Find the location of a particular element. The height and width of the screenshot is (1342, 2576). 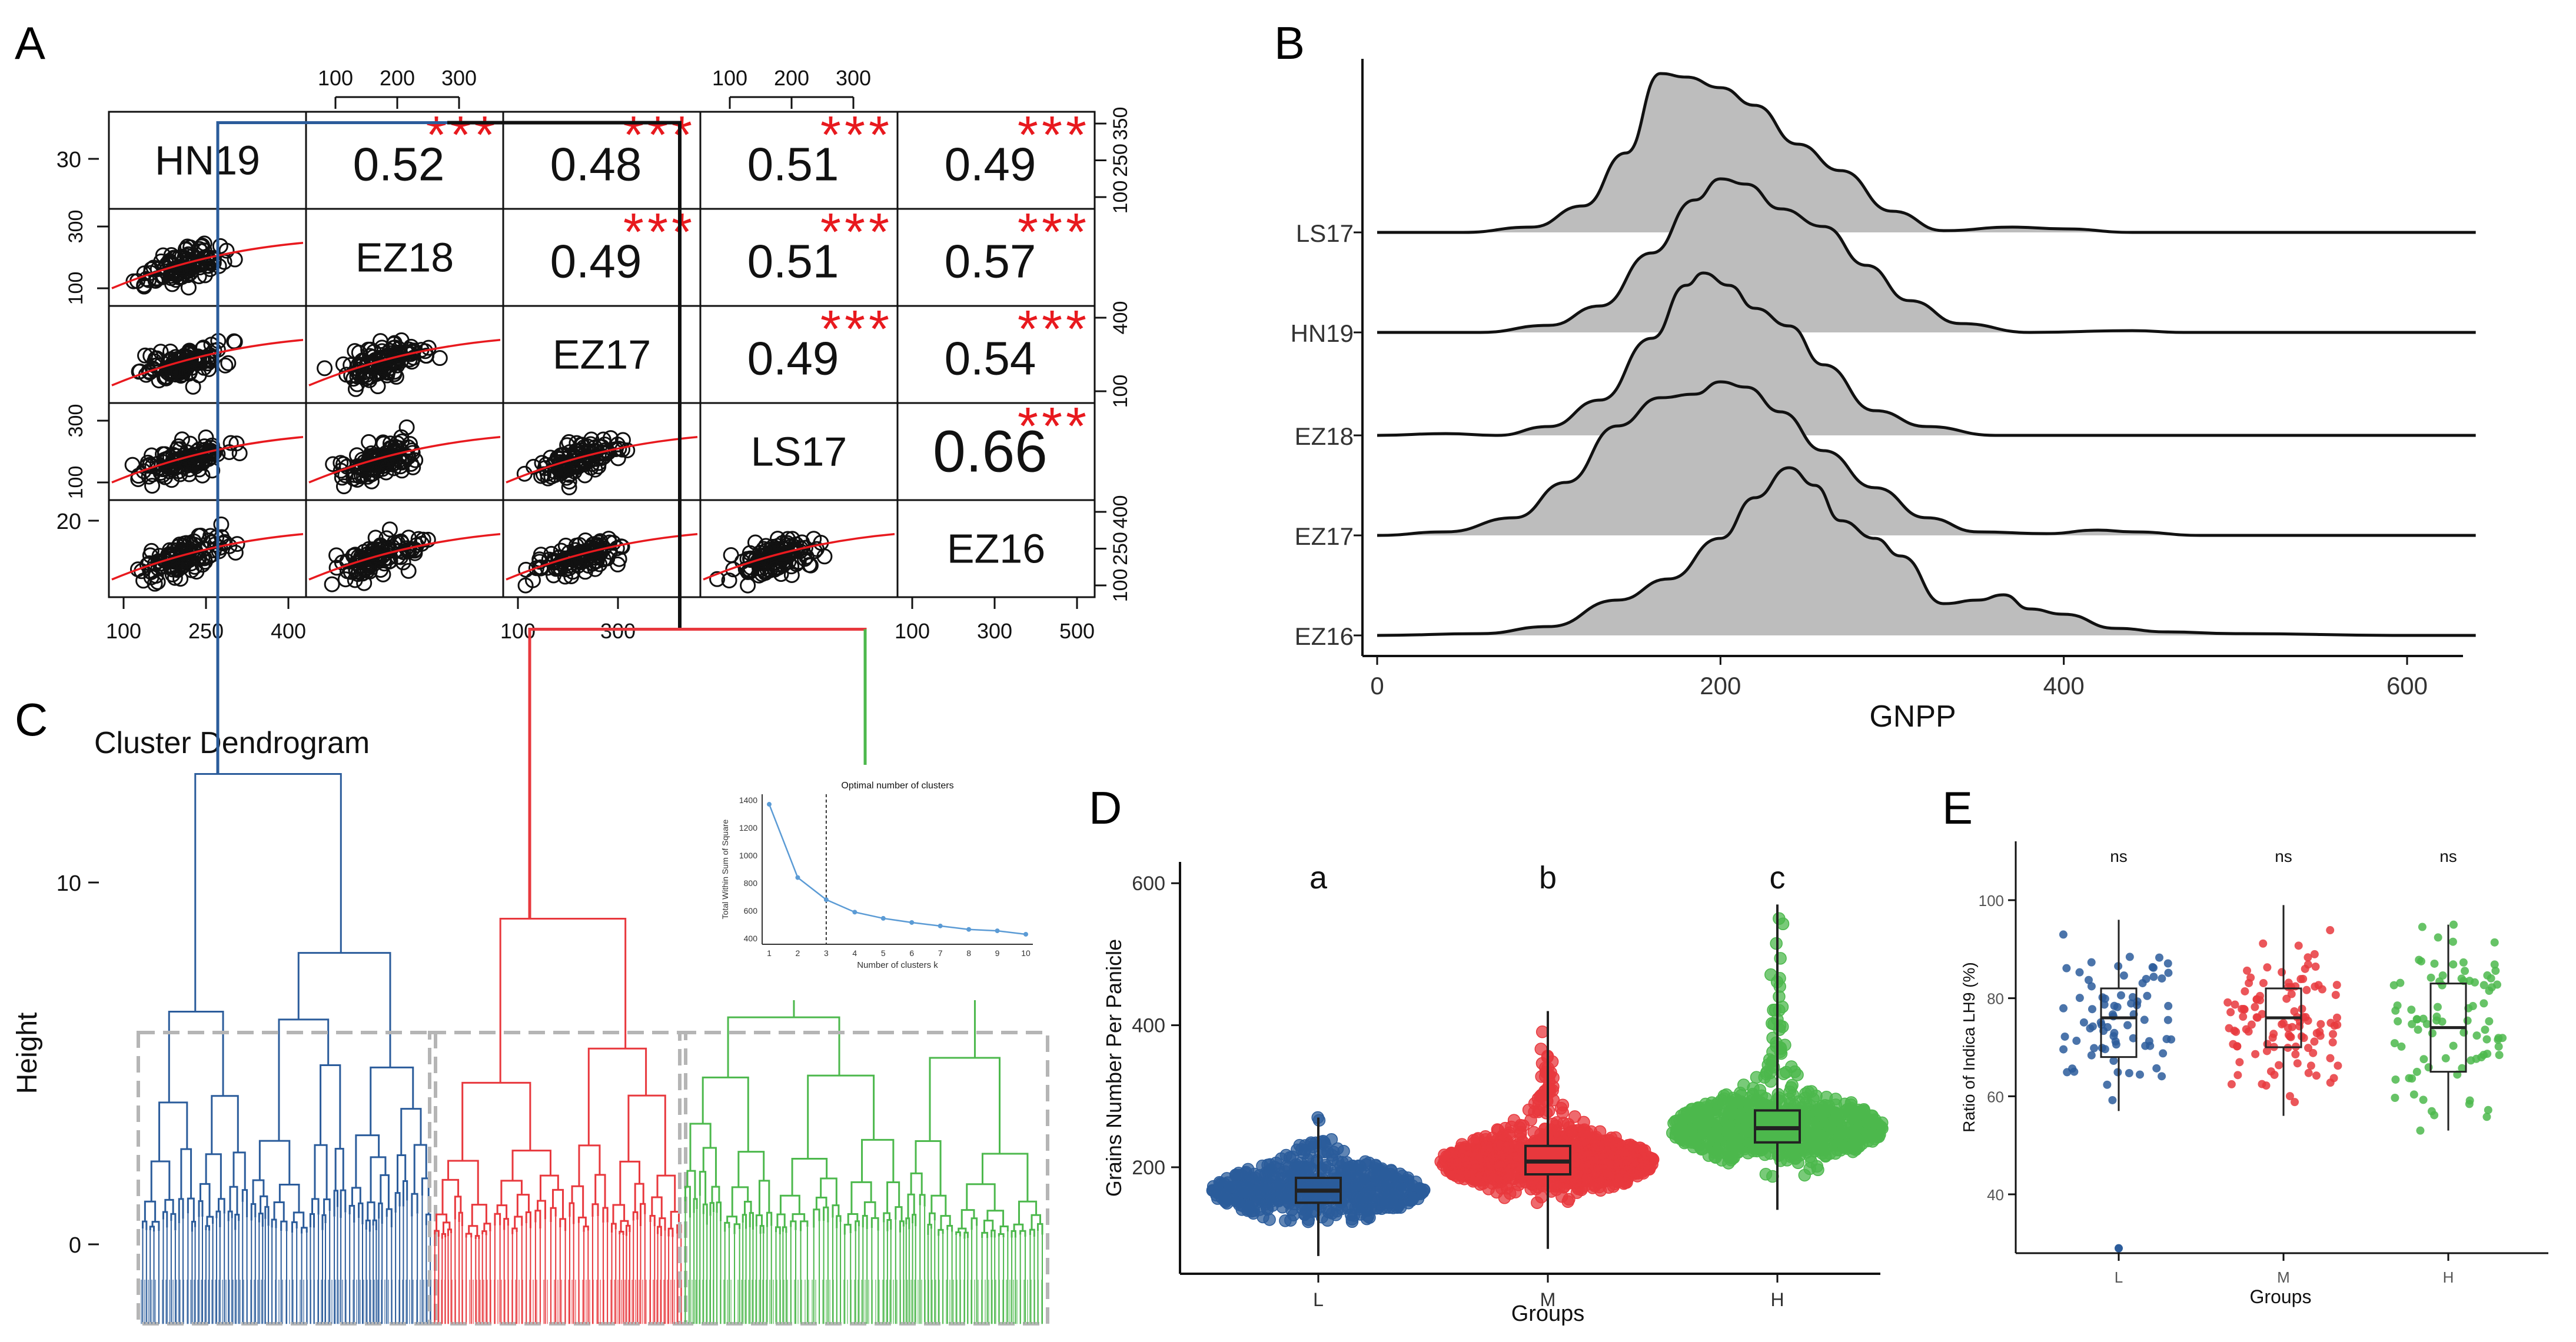

tick-label: 500 is located at coordinates (1077, 631).